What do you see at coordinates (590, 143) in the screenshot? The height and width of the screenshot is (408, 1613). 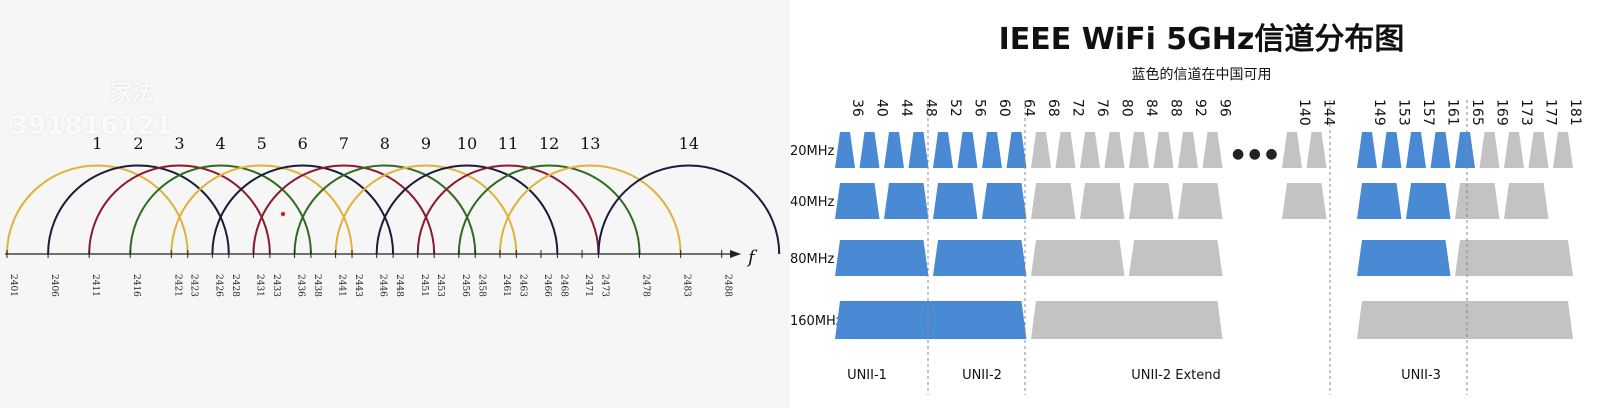 I see `channel-number-label: 13` at bounding box center [590, 143].